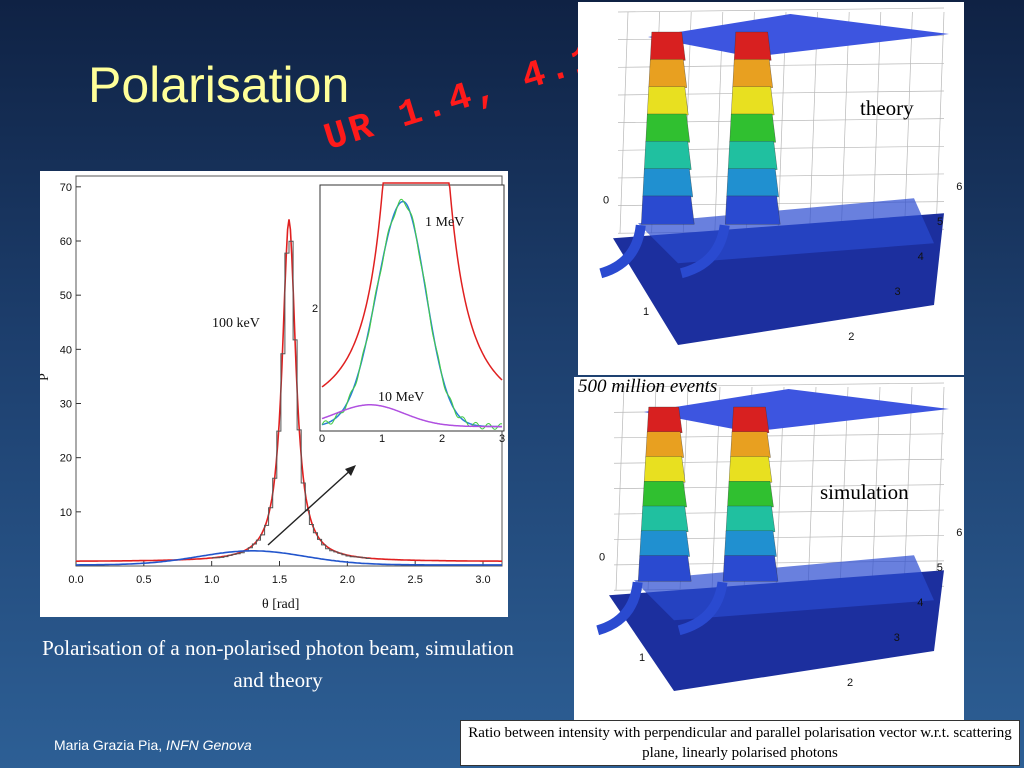  What do you see at coordinates (315, 309) in the screenshot?
I see `inset-ytick: 2` at bounding box center [315, 309].